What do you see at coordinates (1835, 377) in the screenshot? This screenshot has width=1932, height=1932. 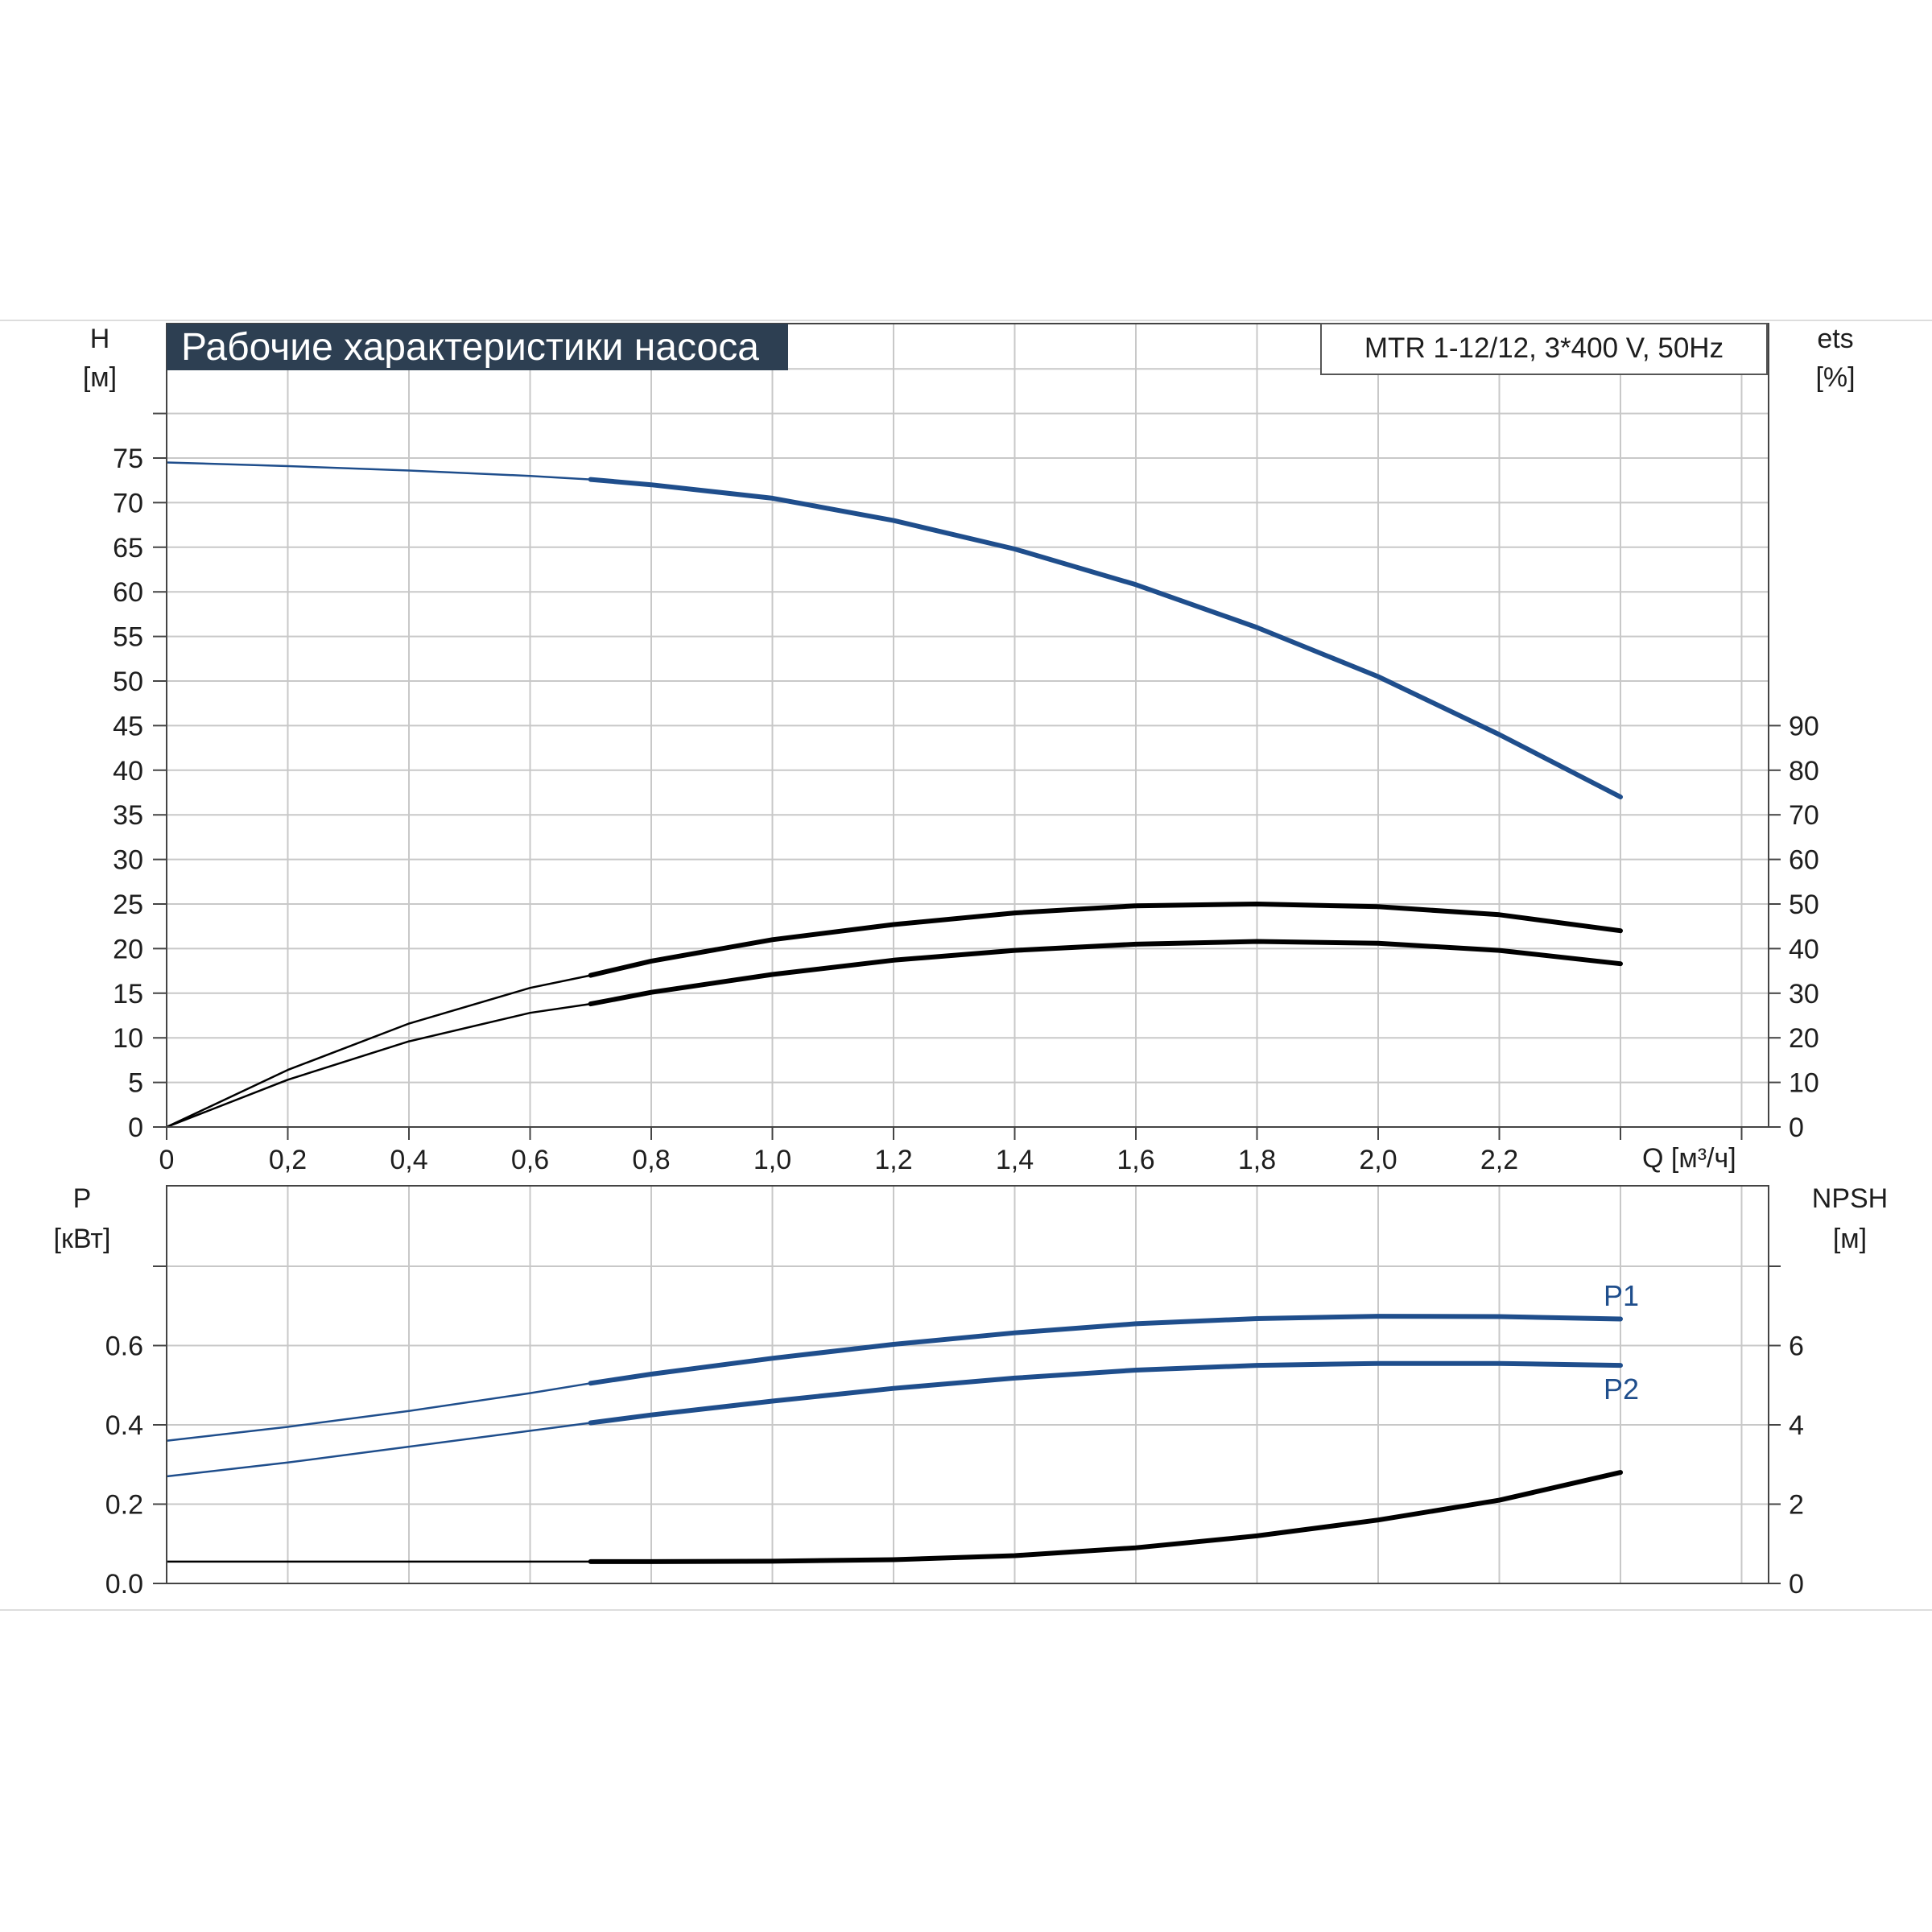 I see `y-right-unit: [%]` at bounding box center [1835, 377].